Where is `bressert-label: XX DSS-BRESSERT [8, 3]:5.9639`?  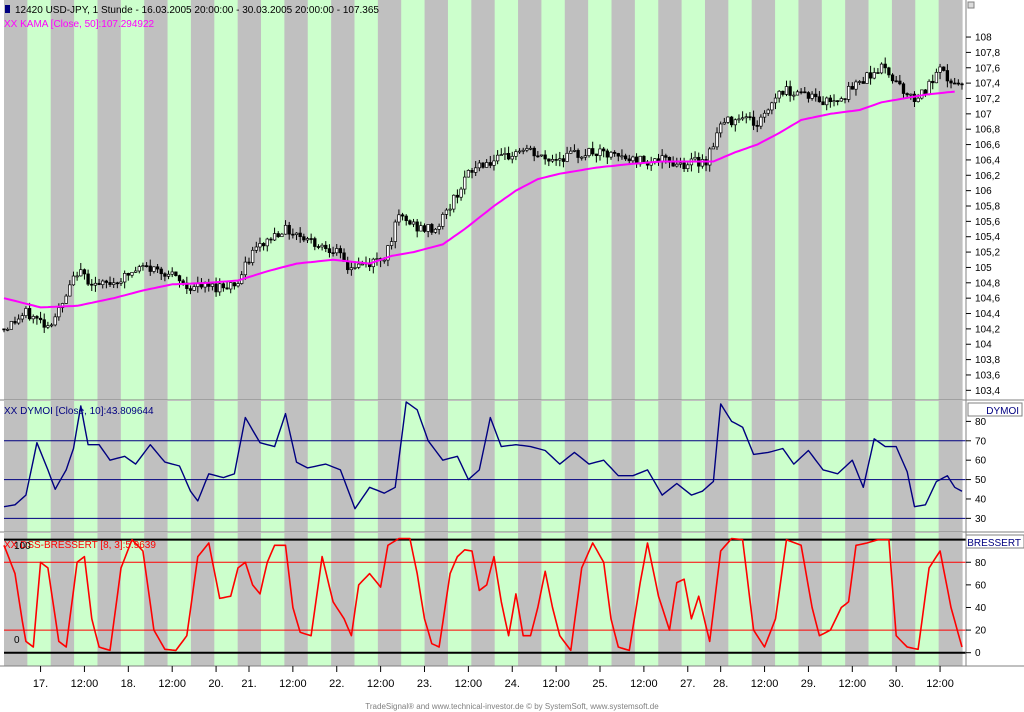 bressert-label: XX DSS-BRESSERT [8, 3]:5.9639 is located at coordinates (80, 545).